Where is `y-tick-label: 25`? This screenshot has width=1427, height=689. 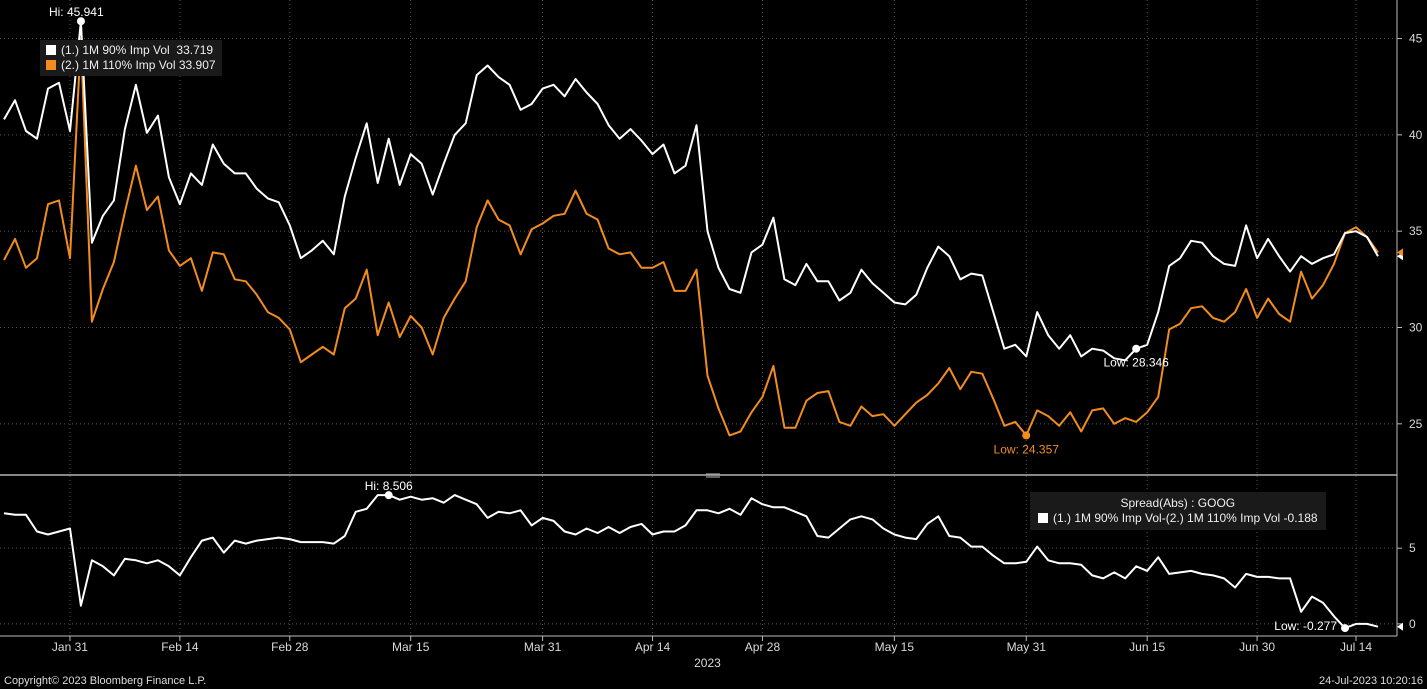
y-tick-label: 25 is located at coordinates (1416, 424).